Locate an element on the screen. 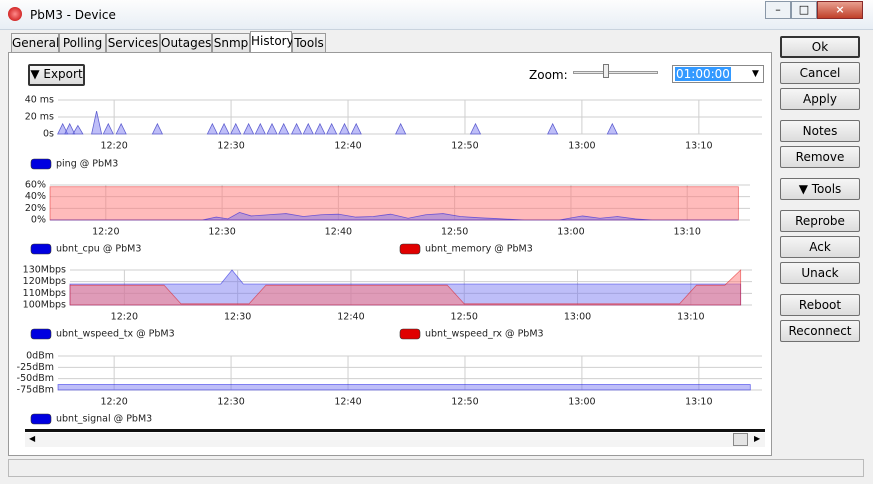  y-tick-label: 0dBm is located at coordinates (40, 356).